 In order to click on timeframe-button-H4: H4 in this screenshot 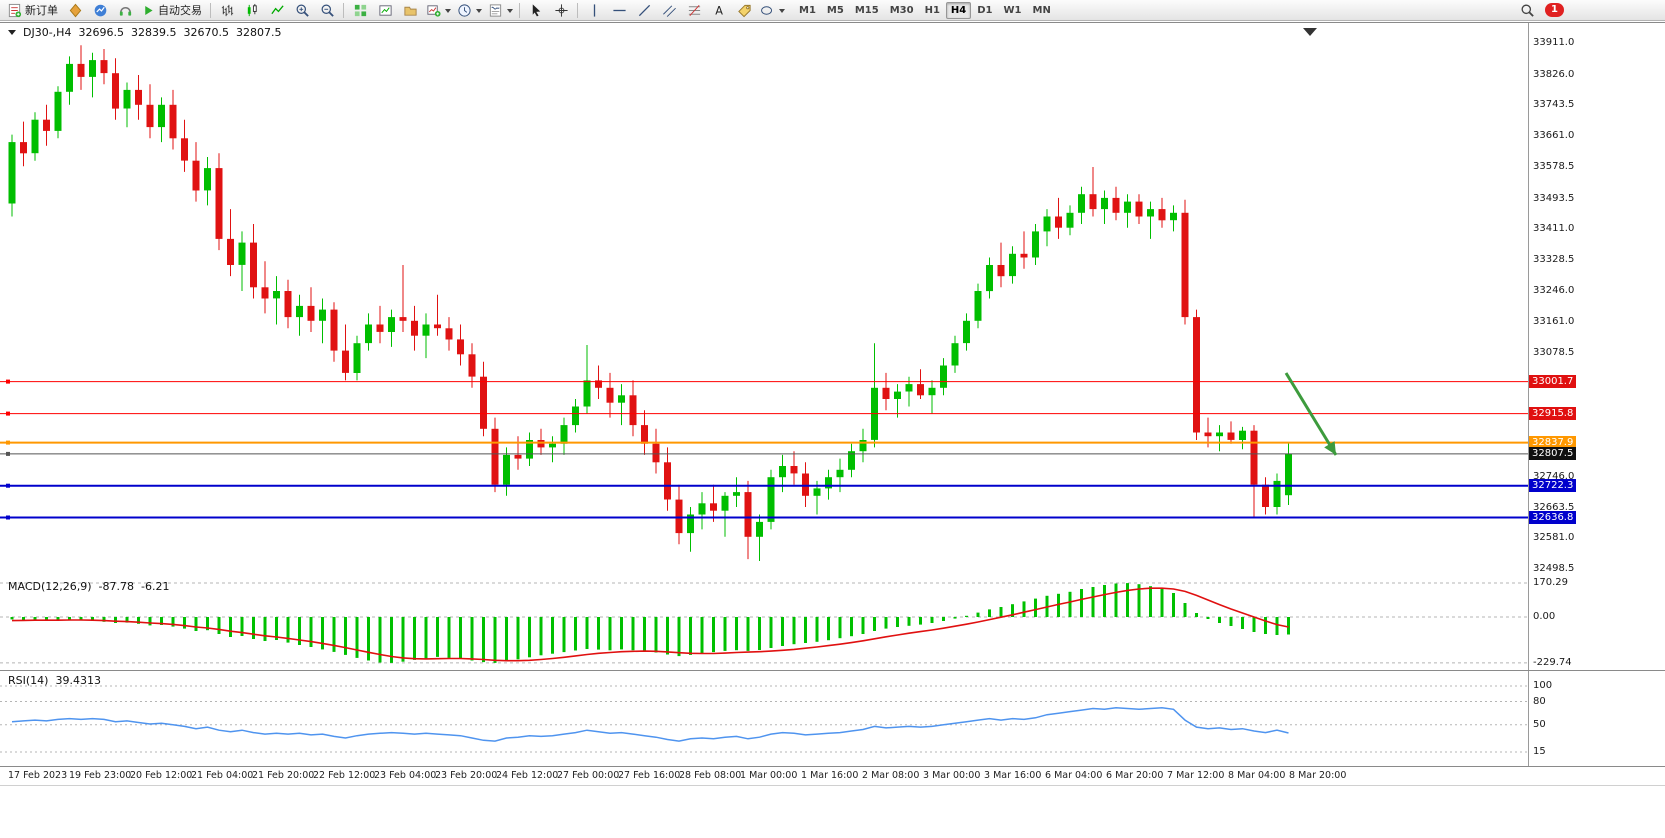, I will do `click(958, 10)`.